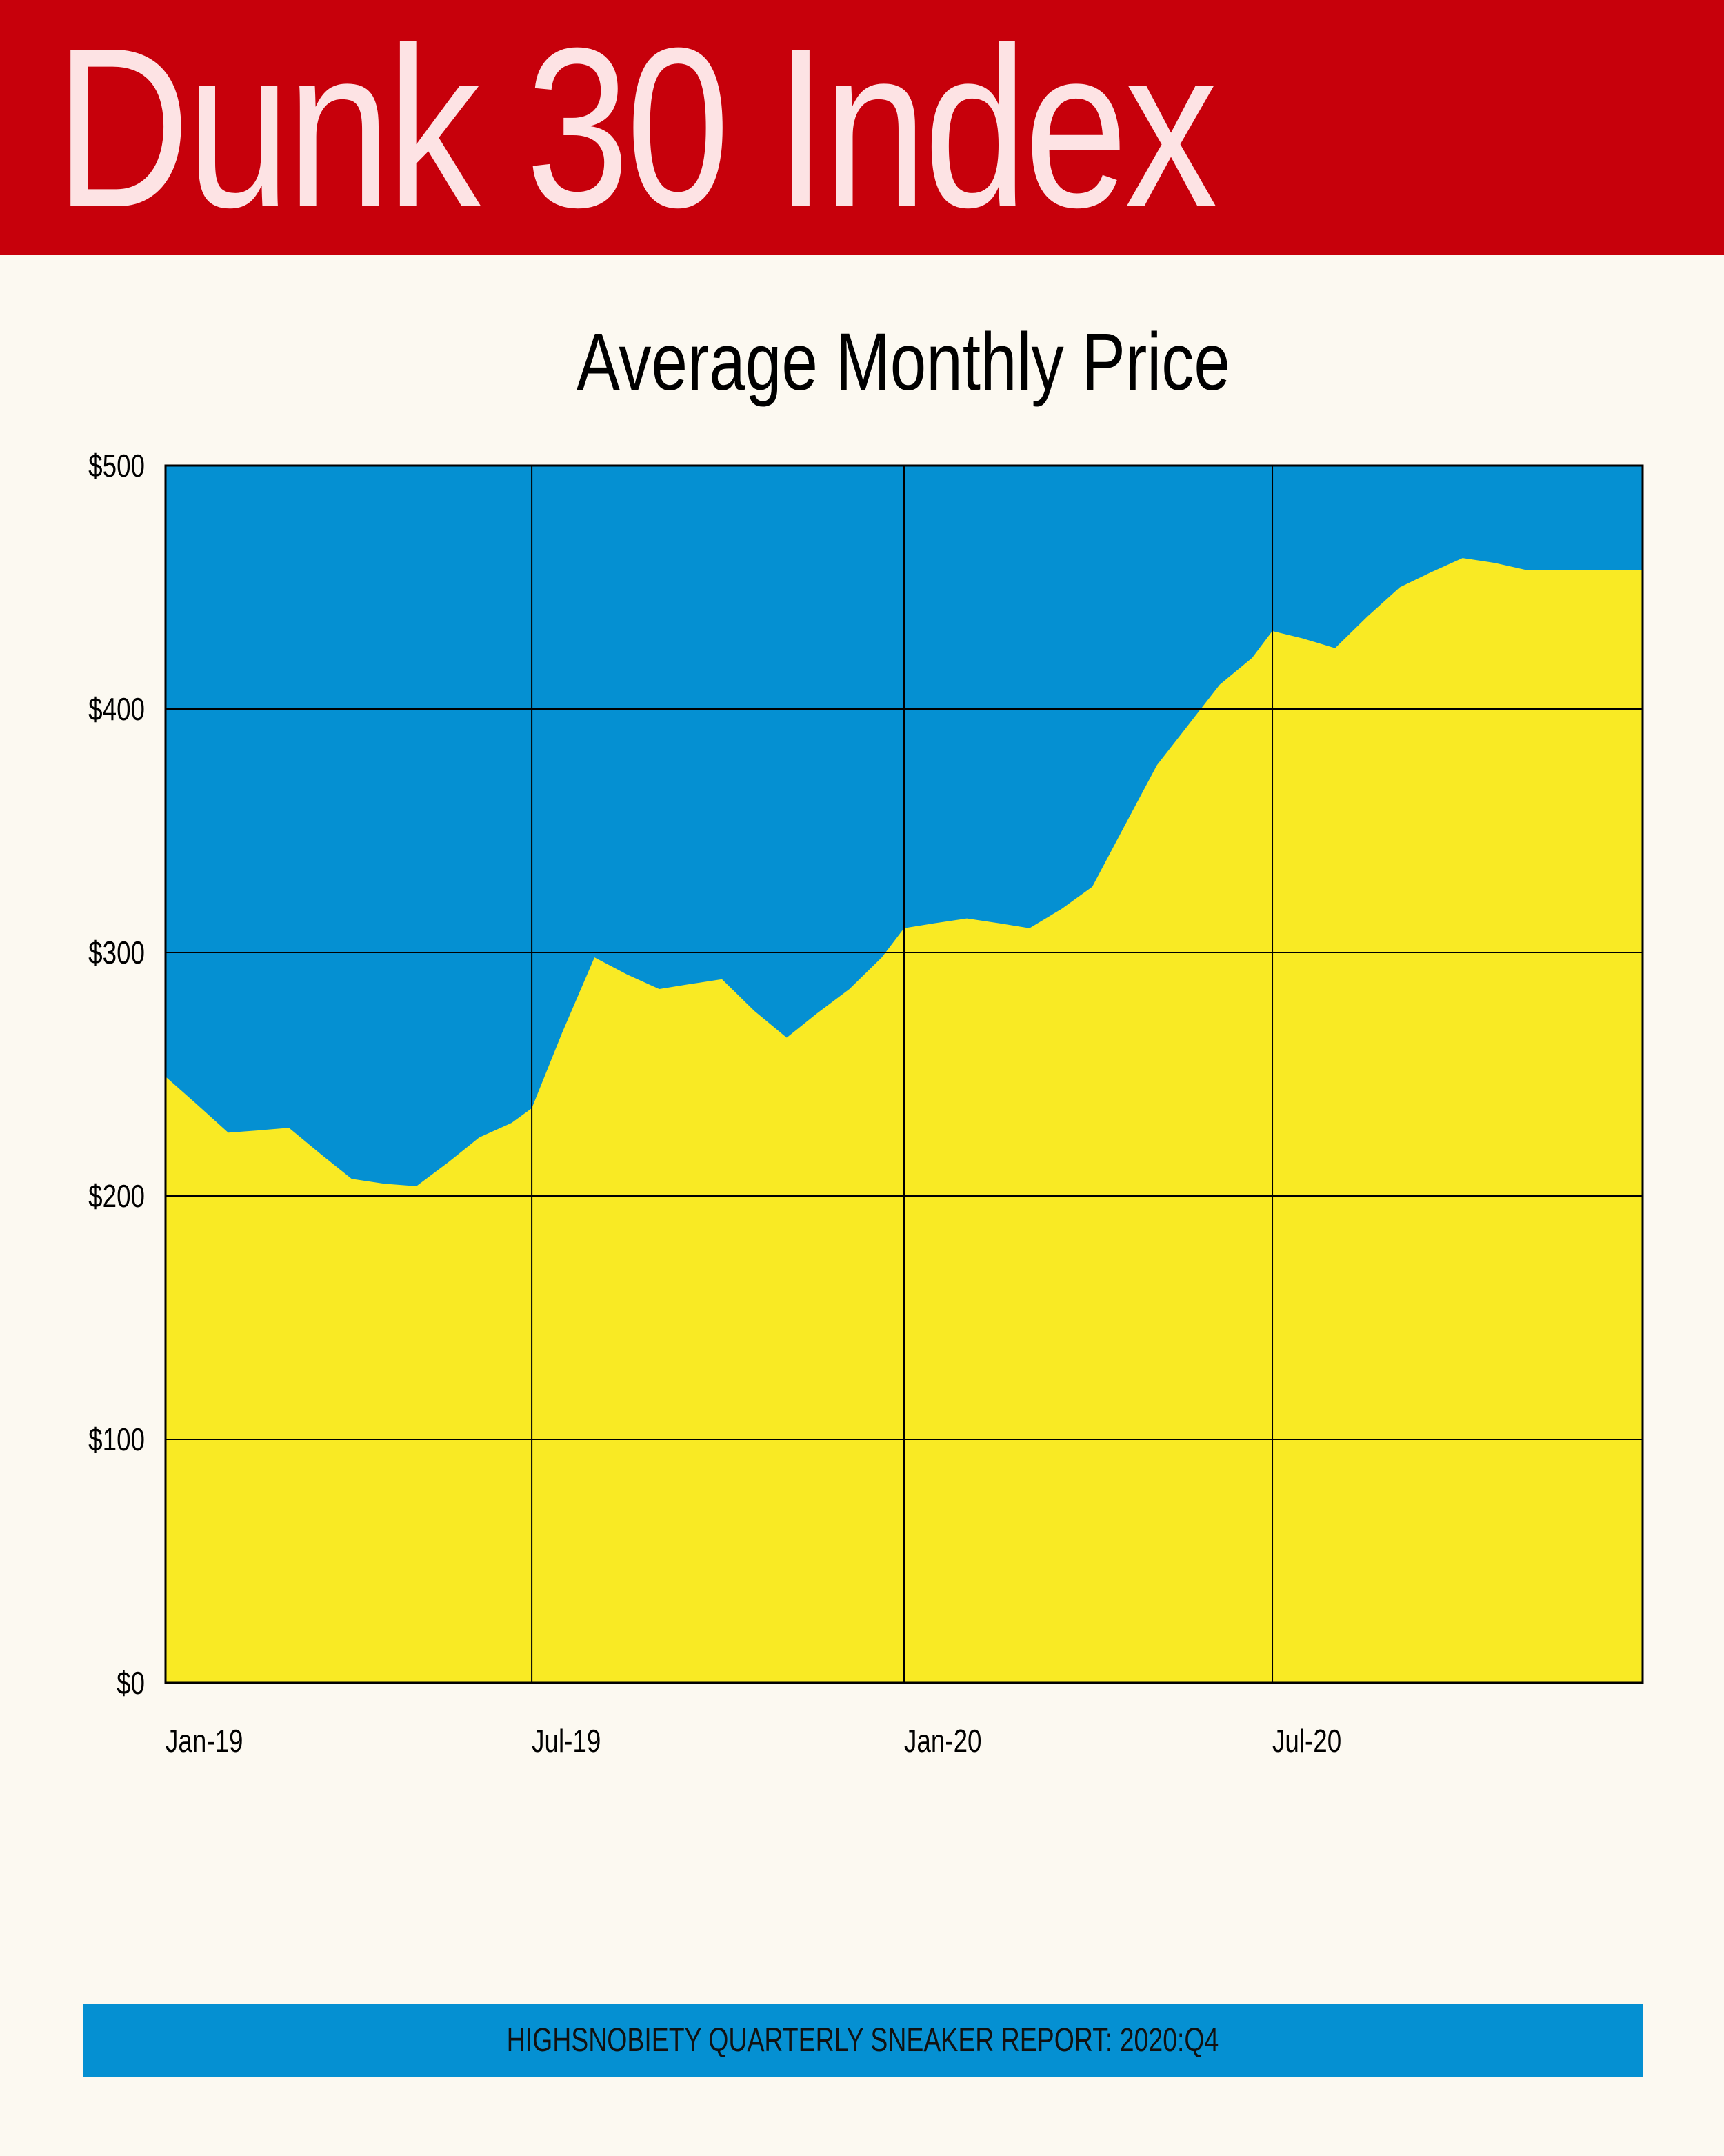 The image size is (1724, 2156). Describe the element at coordinates (903, 362) in the screenshot. I see `chart-title: Average Monthly Price` at that location.